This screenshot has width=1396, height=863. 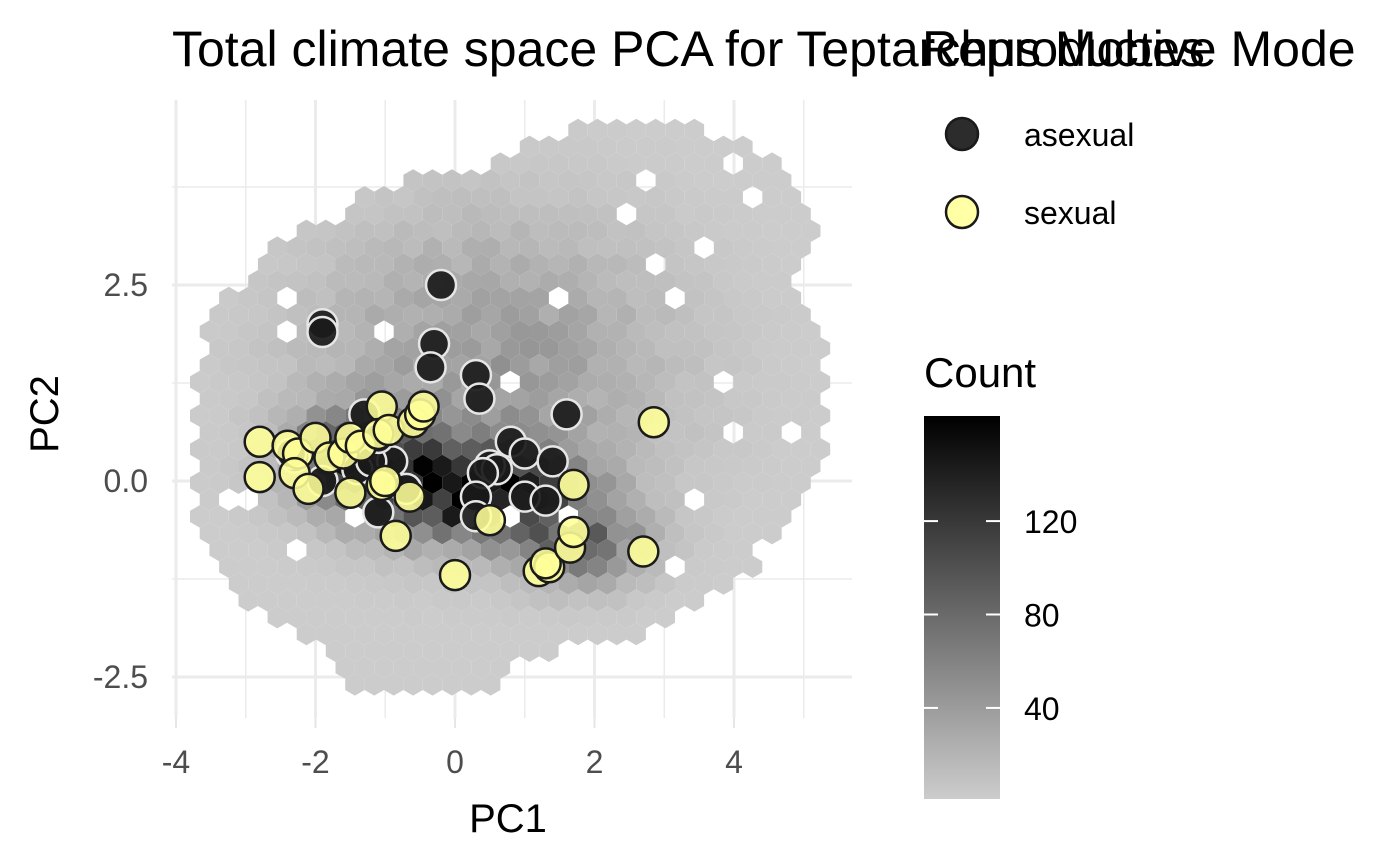 What do you see at coordinates (1000, 615) in the screenshot?
I see `colorbar-ticks: 40 80 120` at bounding box center [1000, 615].